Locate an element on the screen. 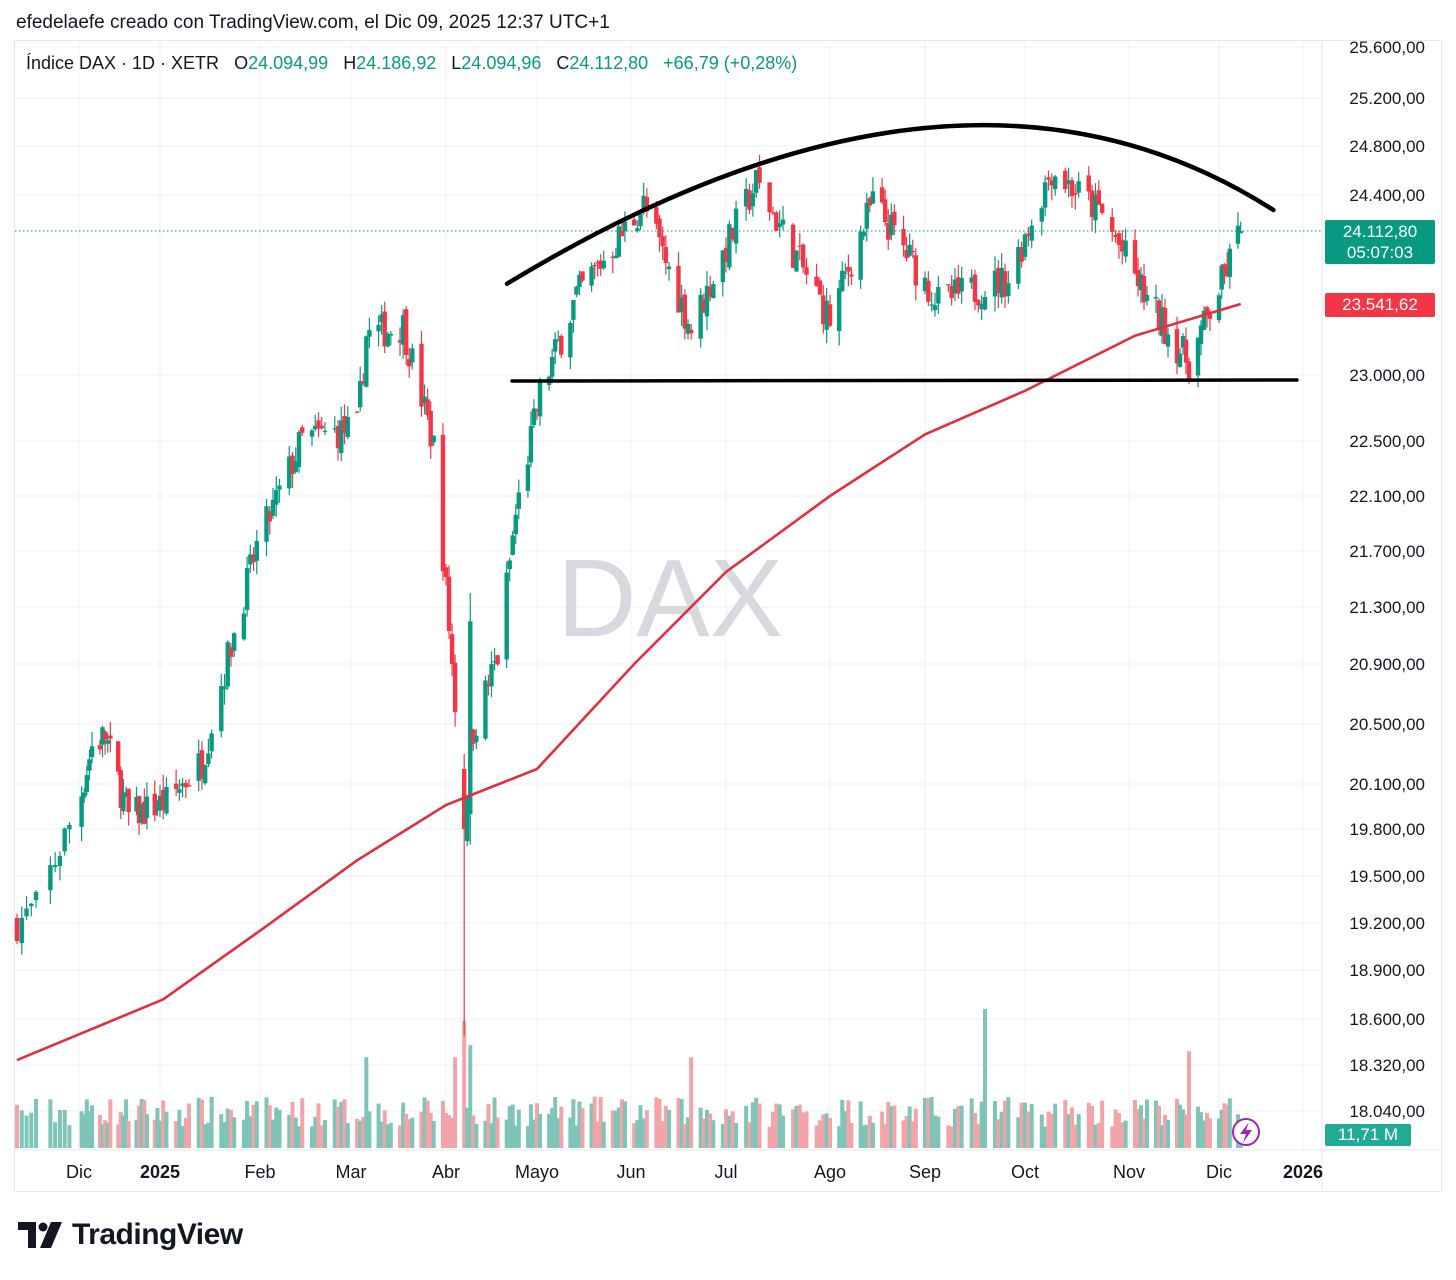 The image size is (1456, 1280). volume-tag: 11,71 M is located at coordinates (1368, 1135).